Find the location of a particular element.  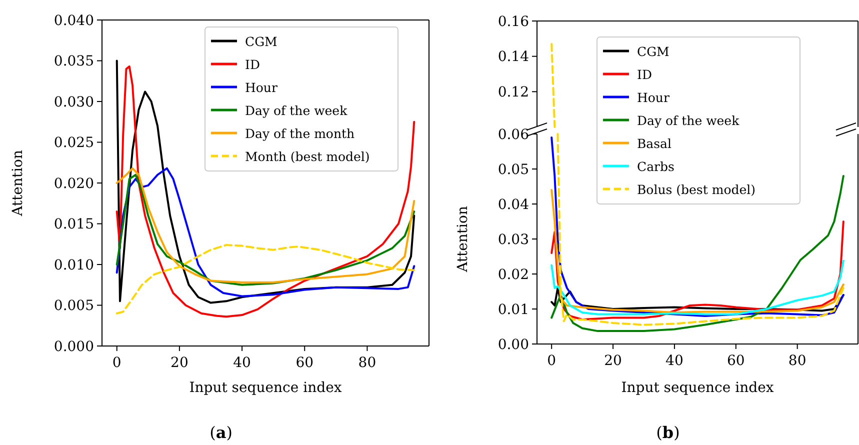

legend-label: Month (best model) is located at coordinates (307, 156).